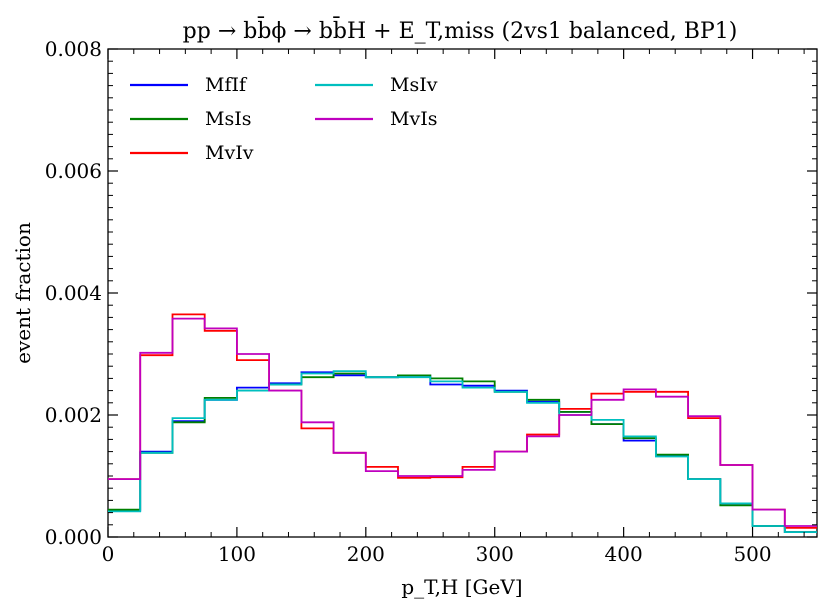  What do you see at coordinates (414, 85) in the screenshot?
I see `legend-label-msiv: MsIv` at bounding box center [414, 85].